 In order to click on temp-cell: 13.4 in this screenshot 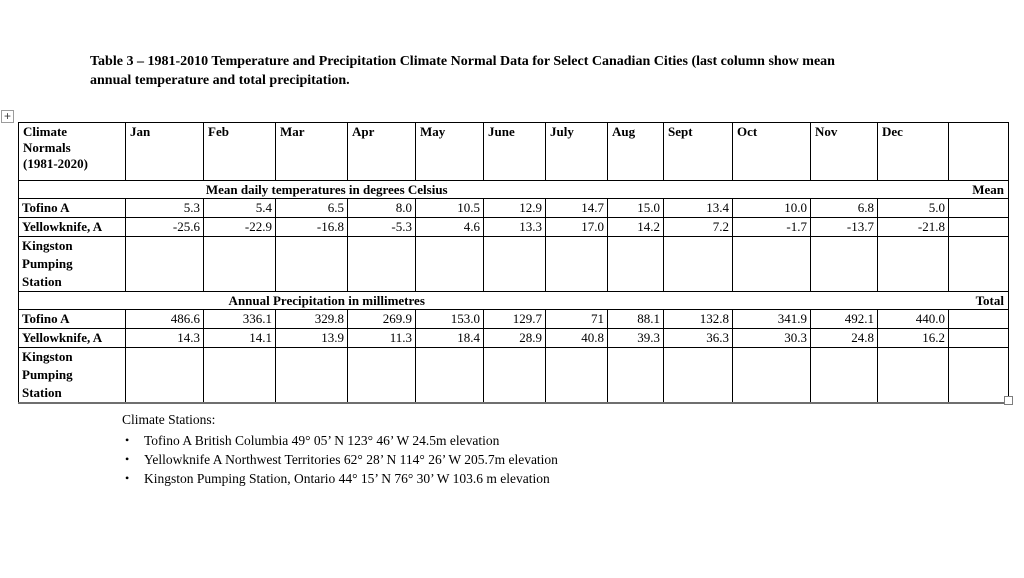, I will do `click(698, 208)`.